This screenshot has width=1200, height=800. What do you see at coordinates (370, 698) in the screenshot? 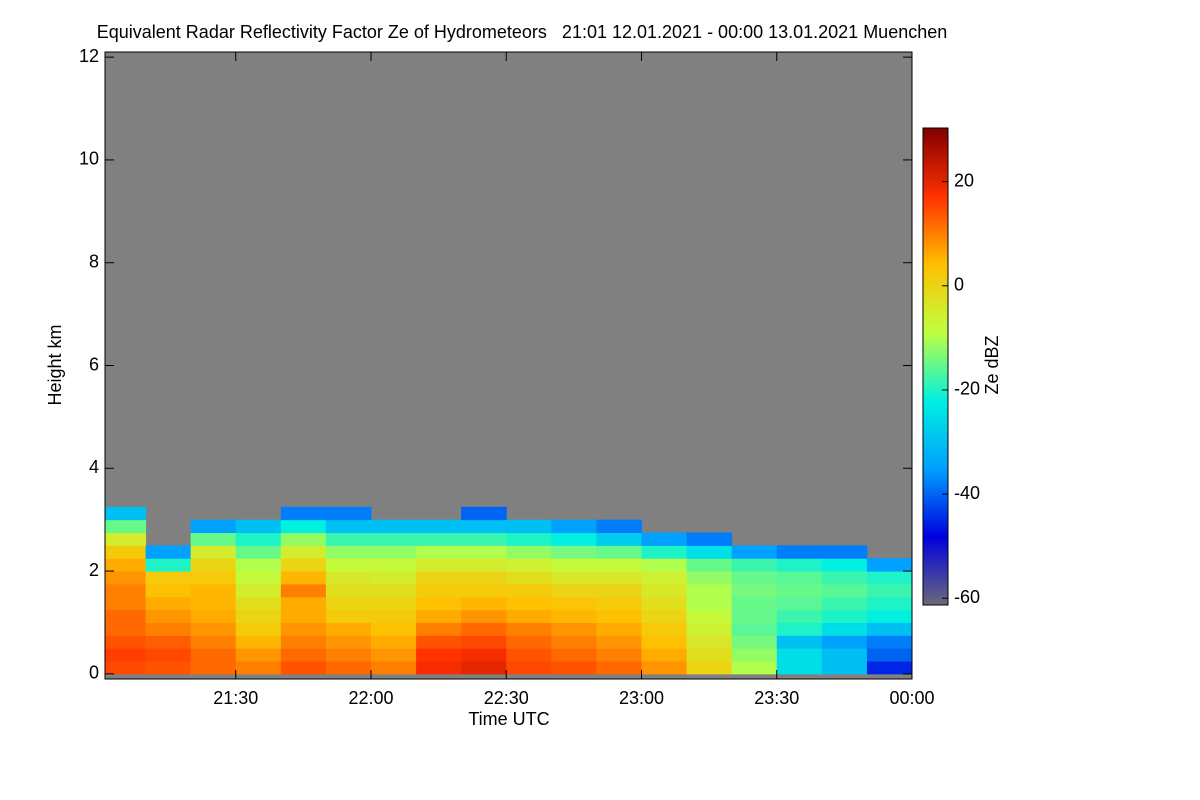
I see `x-tick-label: 22:00` at bounding box center [370, 698].